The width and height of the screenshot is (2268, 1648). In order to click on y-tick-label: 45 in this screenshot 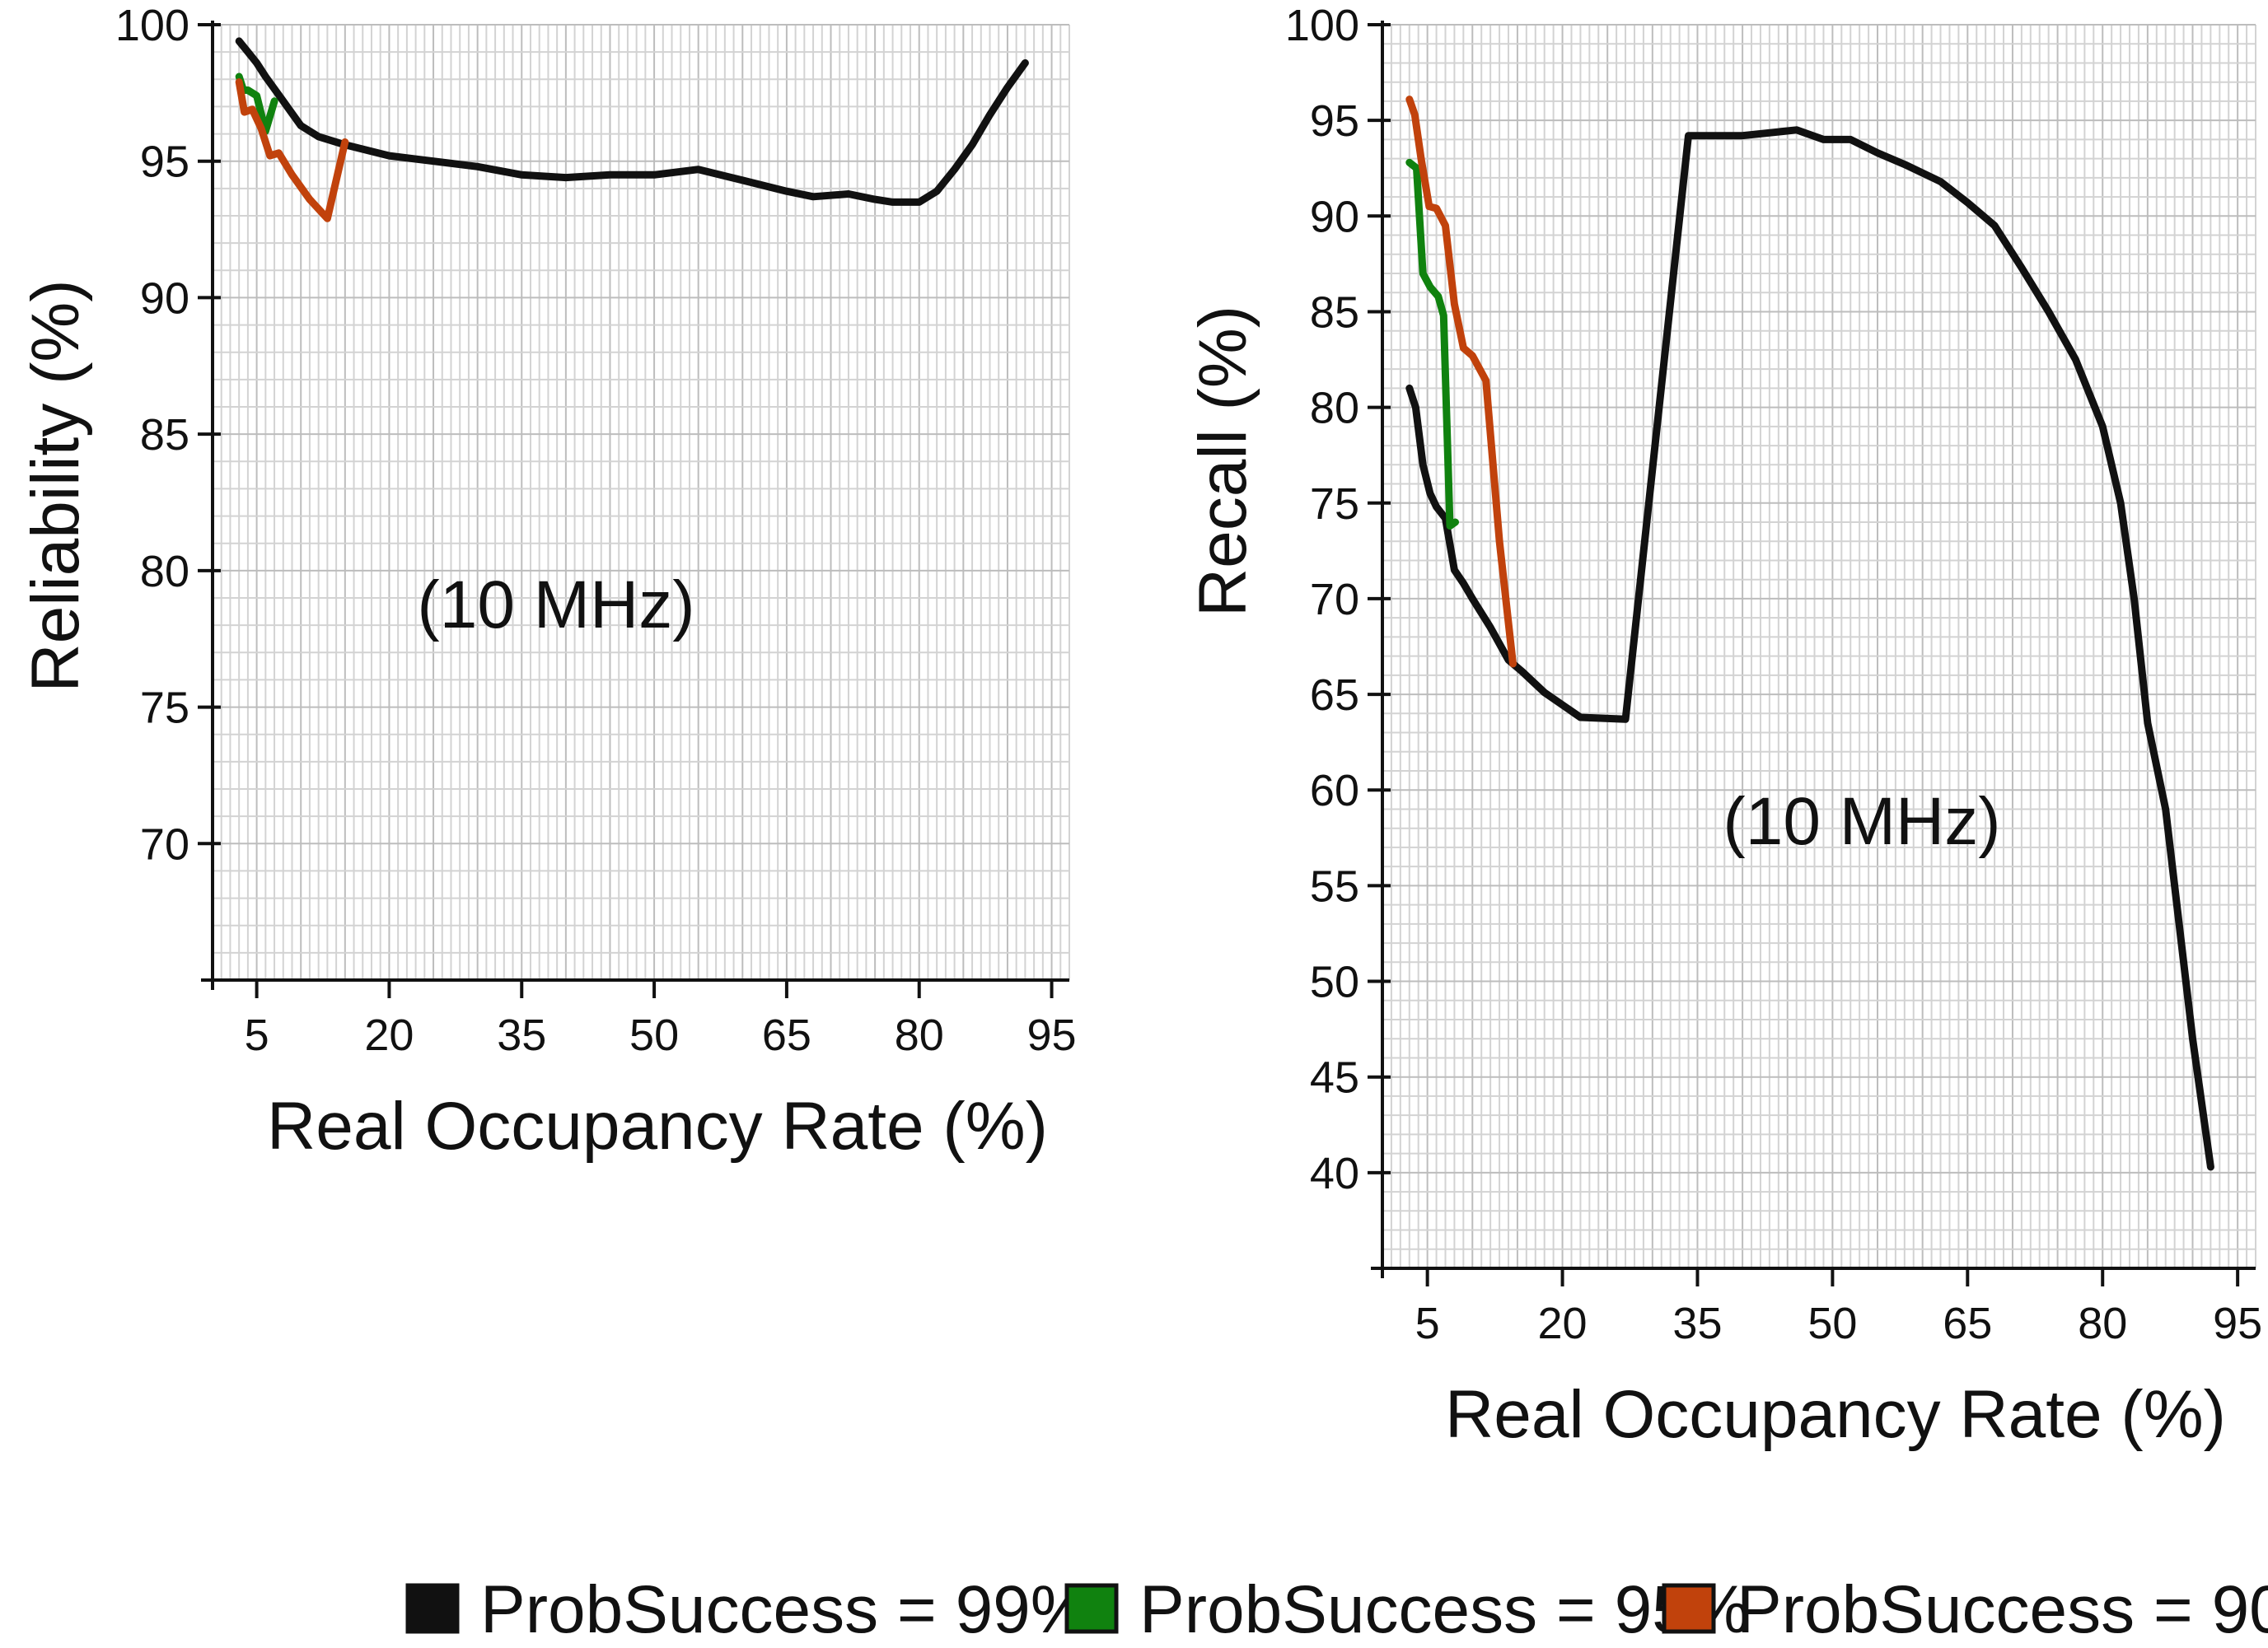, I will do `click(1335, 1078)`.